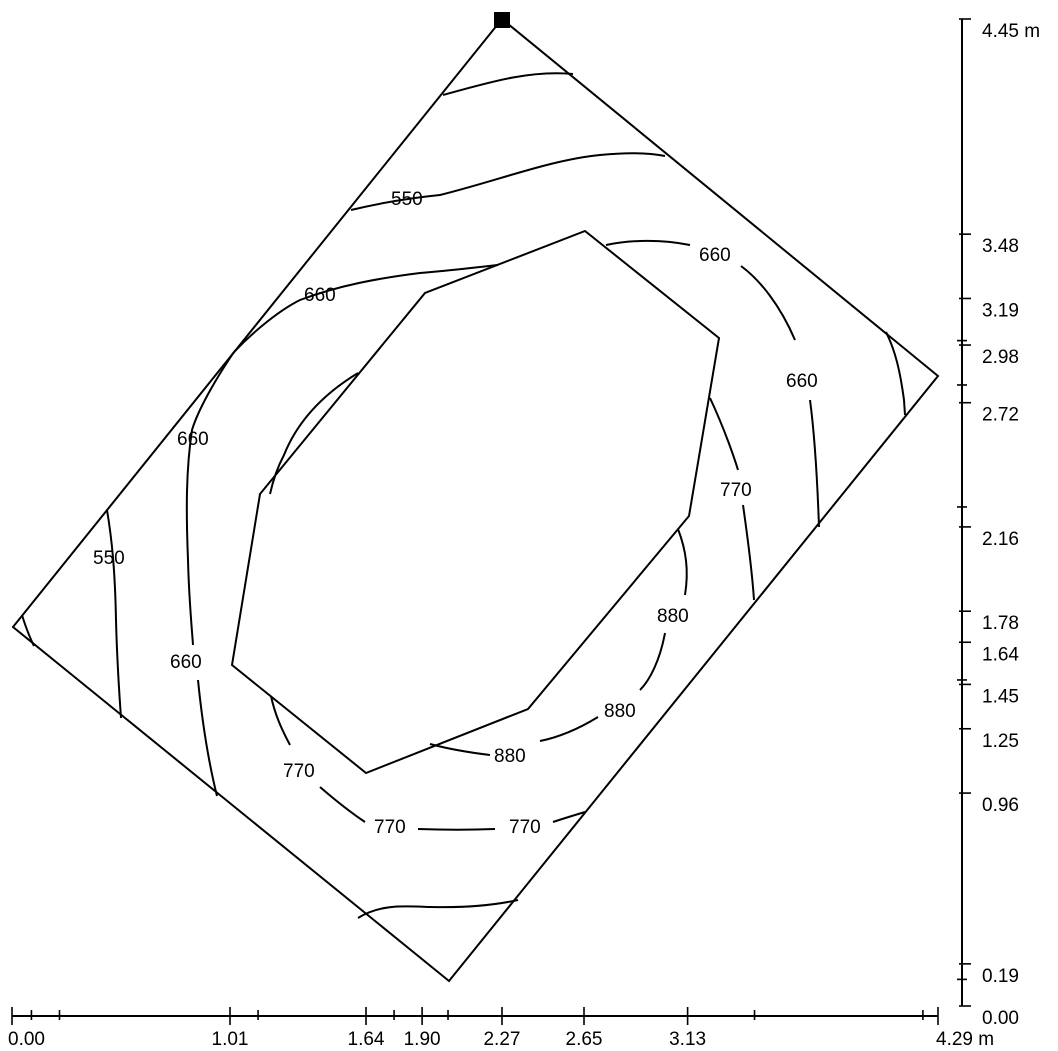 The width and height of the screenshot is (1058, 1051). Describe the element at coordinates (501, 1028) in the screenshot. I see `x-axis: 0.00 1.01 1.64 1.90 2.27 2.65 3.13 4.29 m` at that location.